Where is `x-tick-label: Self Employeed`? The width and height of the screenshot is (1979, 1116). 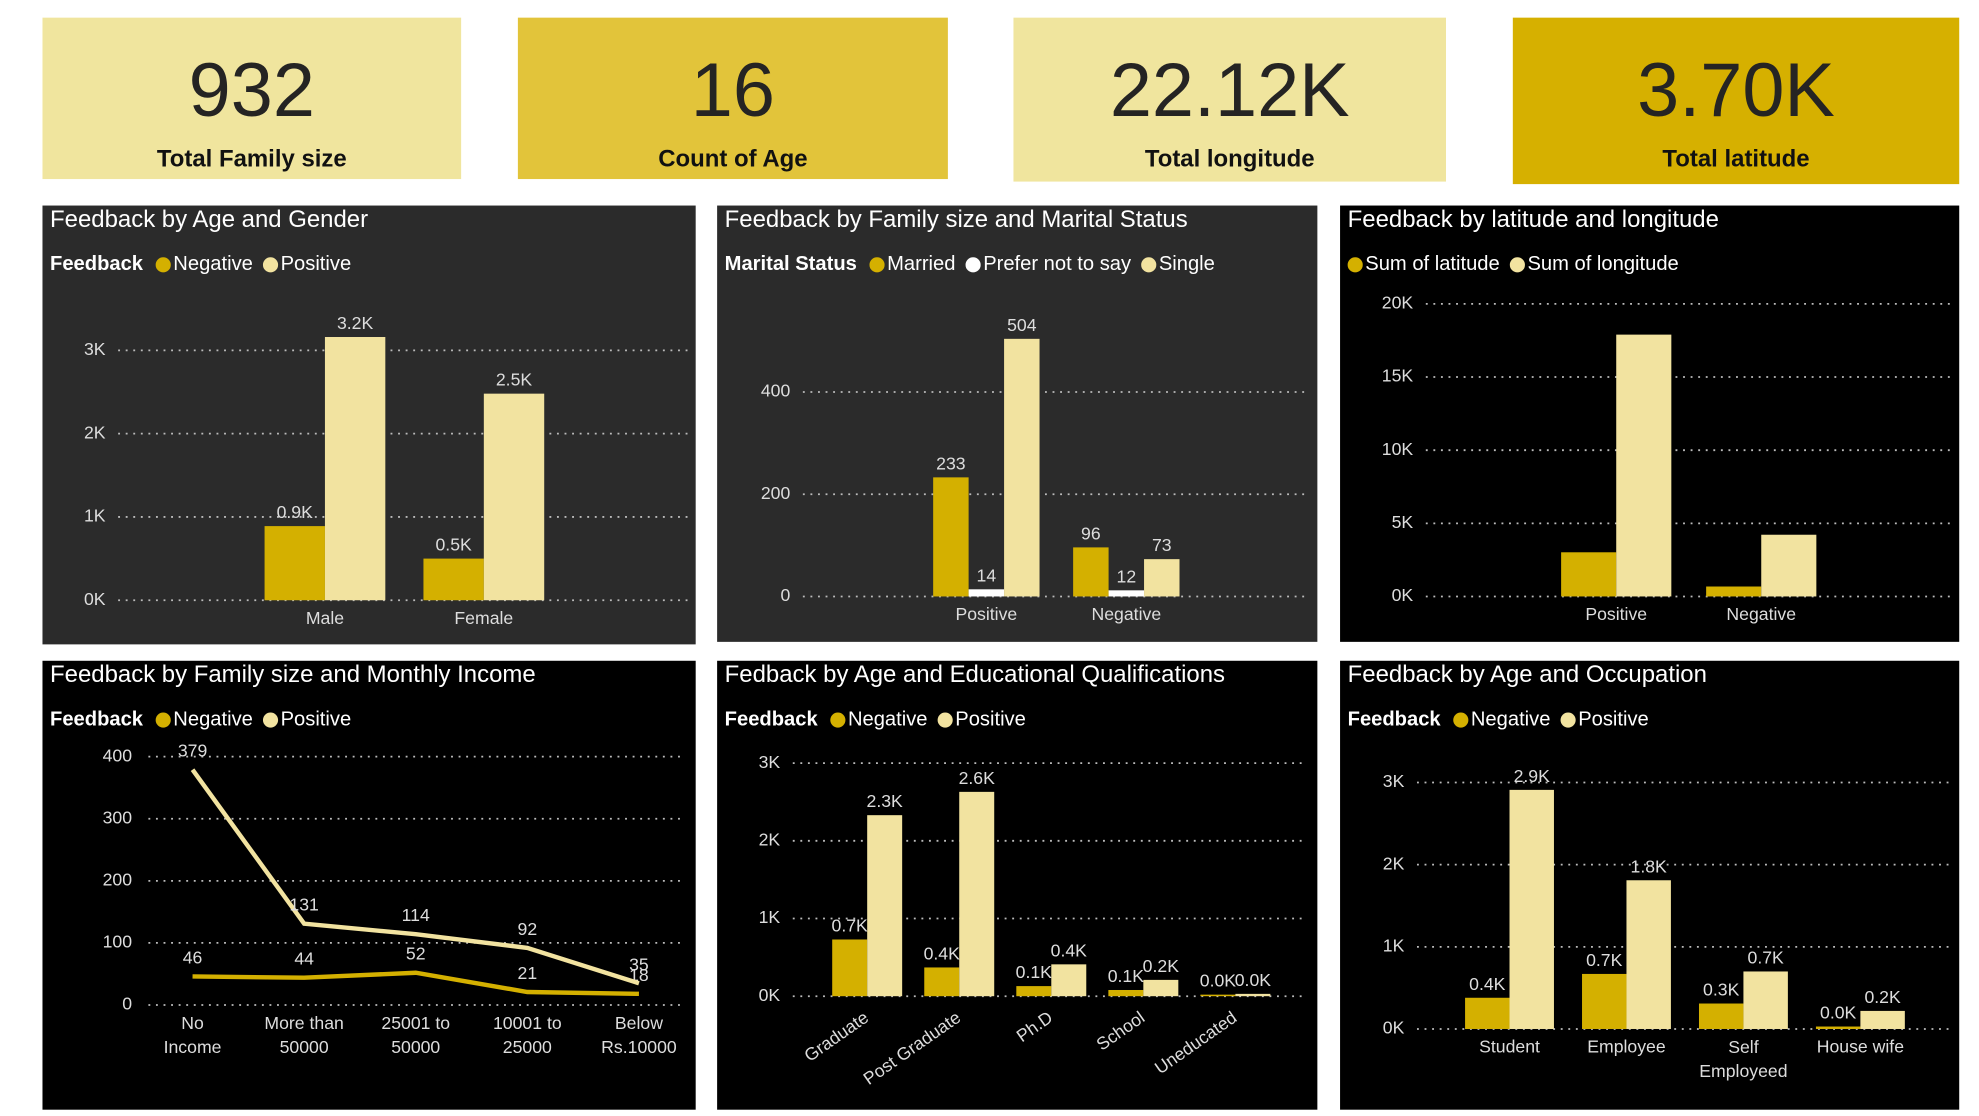 x-tick-label: Self Employeed is located at coordinates (1743, 1059).